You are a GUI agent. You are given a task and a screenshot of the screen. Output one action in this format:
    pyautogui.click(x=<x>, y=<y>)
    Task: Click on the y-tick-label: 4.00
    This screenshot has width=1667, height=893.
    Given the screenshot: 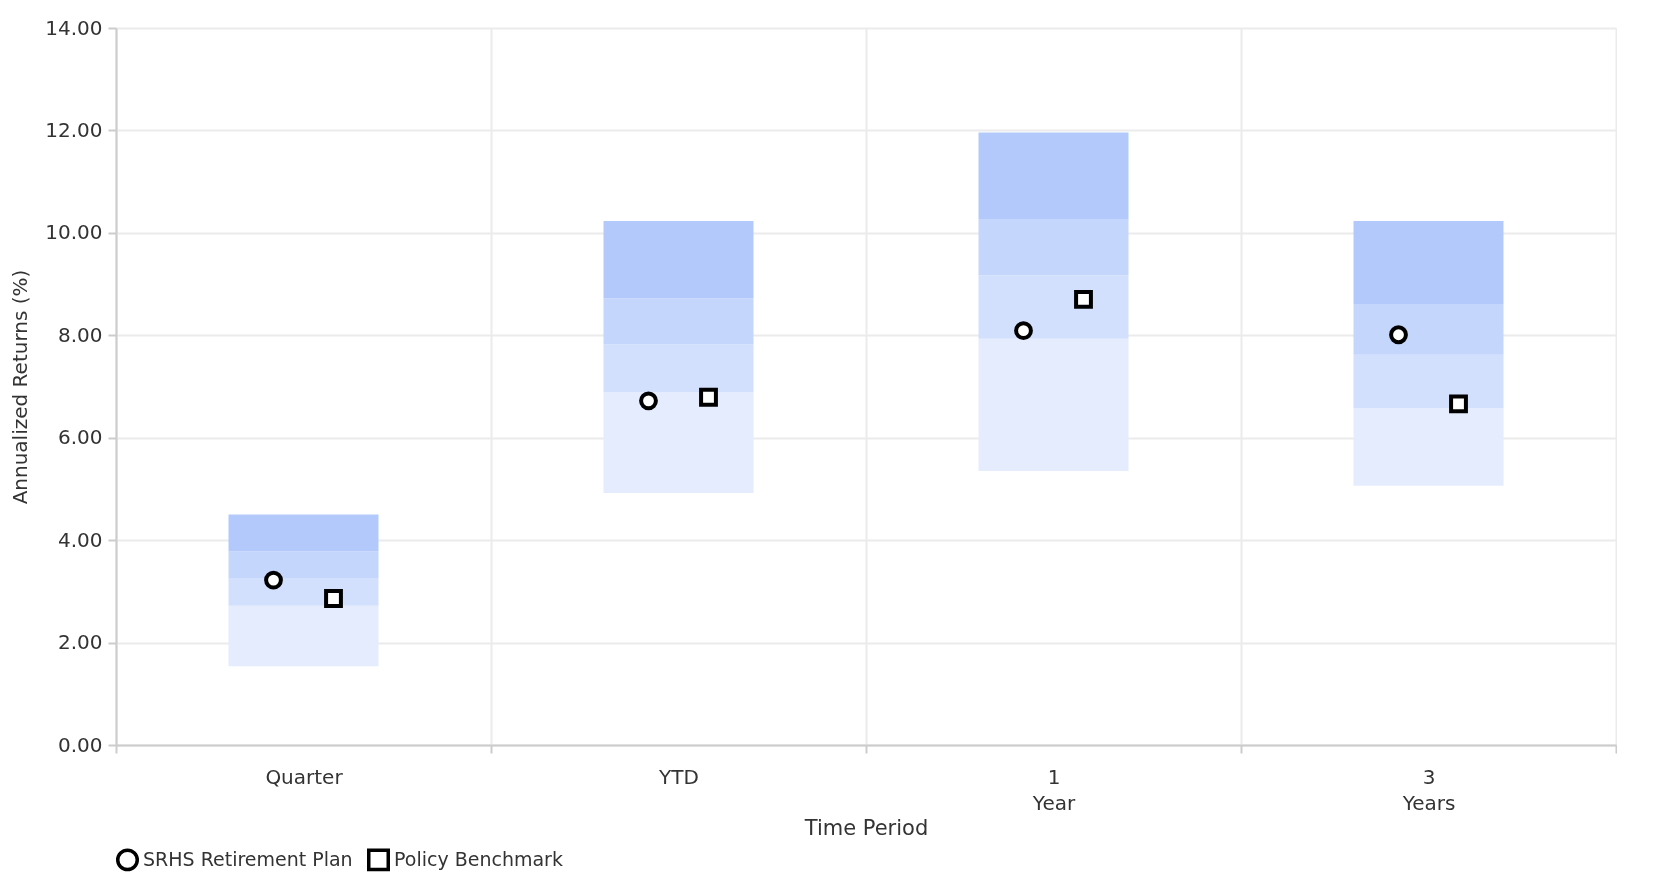 What is the action you would take?
    pyautogui.click(x=80, y=539)
    